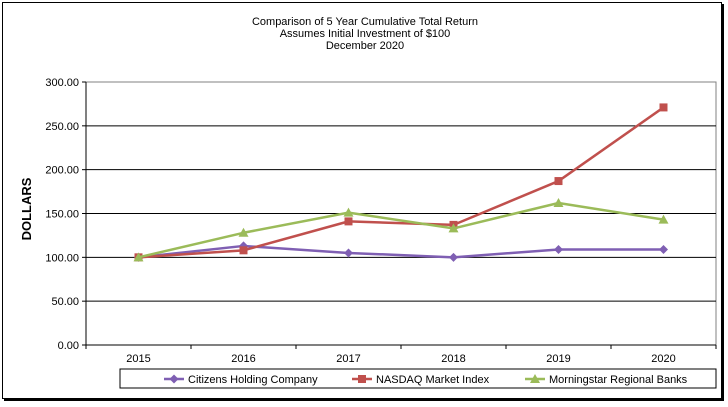 This screenshot has height=407, width=728. Describe the element at coordinates (243, 359) in the screenshot. I see `x-tick-label-2016: 2016` at that location.